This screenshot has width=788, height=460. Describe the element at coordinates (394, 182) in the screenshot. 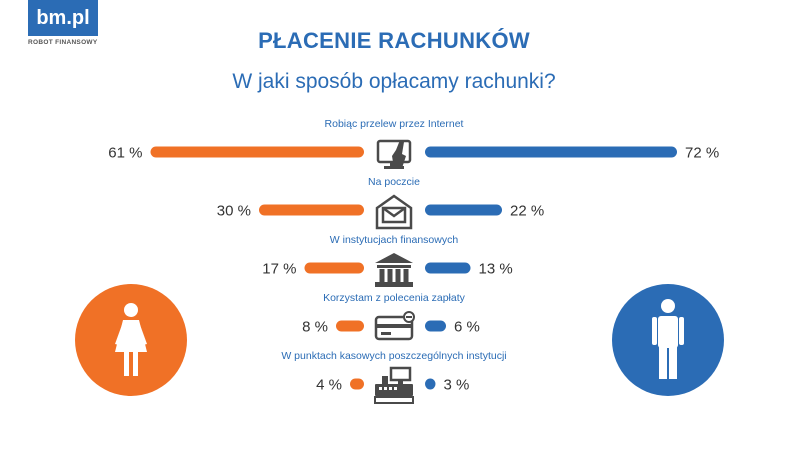

I see `category-label: Na poczcie` at that location.